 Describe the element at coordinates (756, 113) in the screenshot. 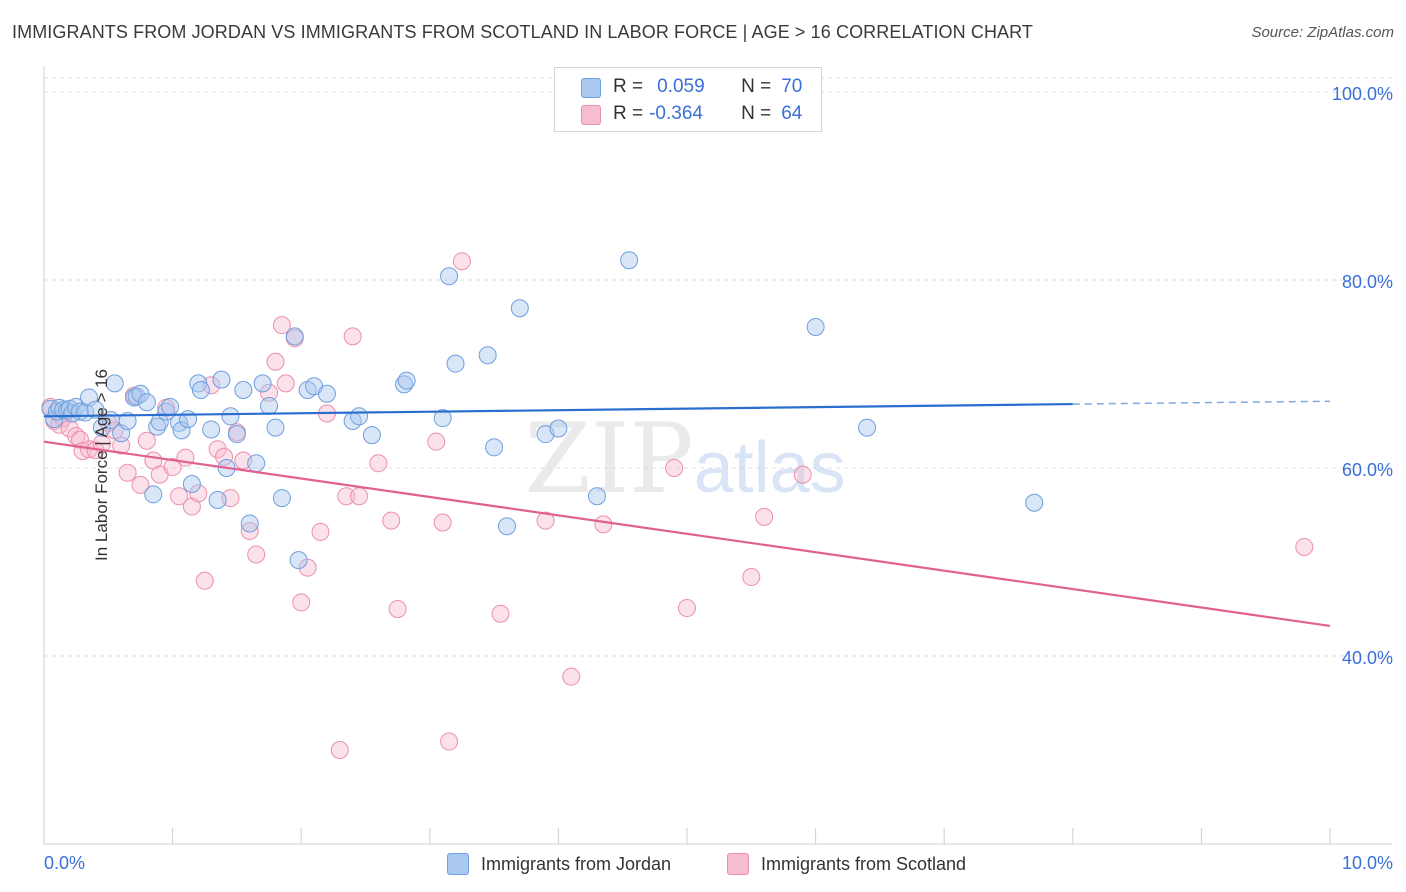

I see `scotland-n-label: N =` at that location.